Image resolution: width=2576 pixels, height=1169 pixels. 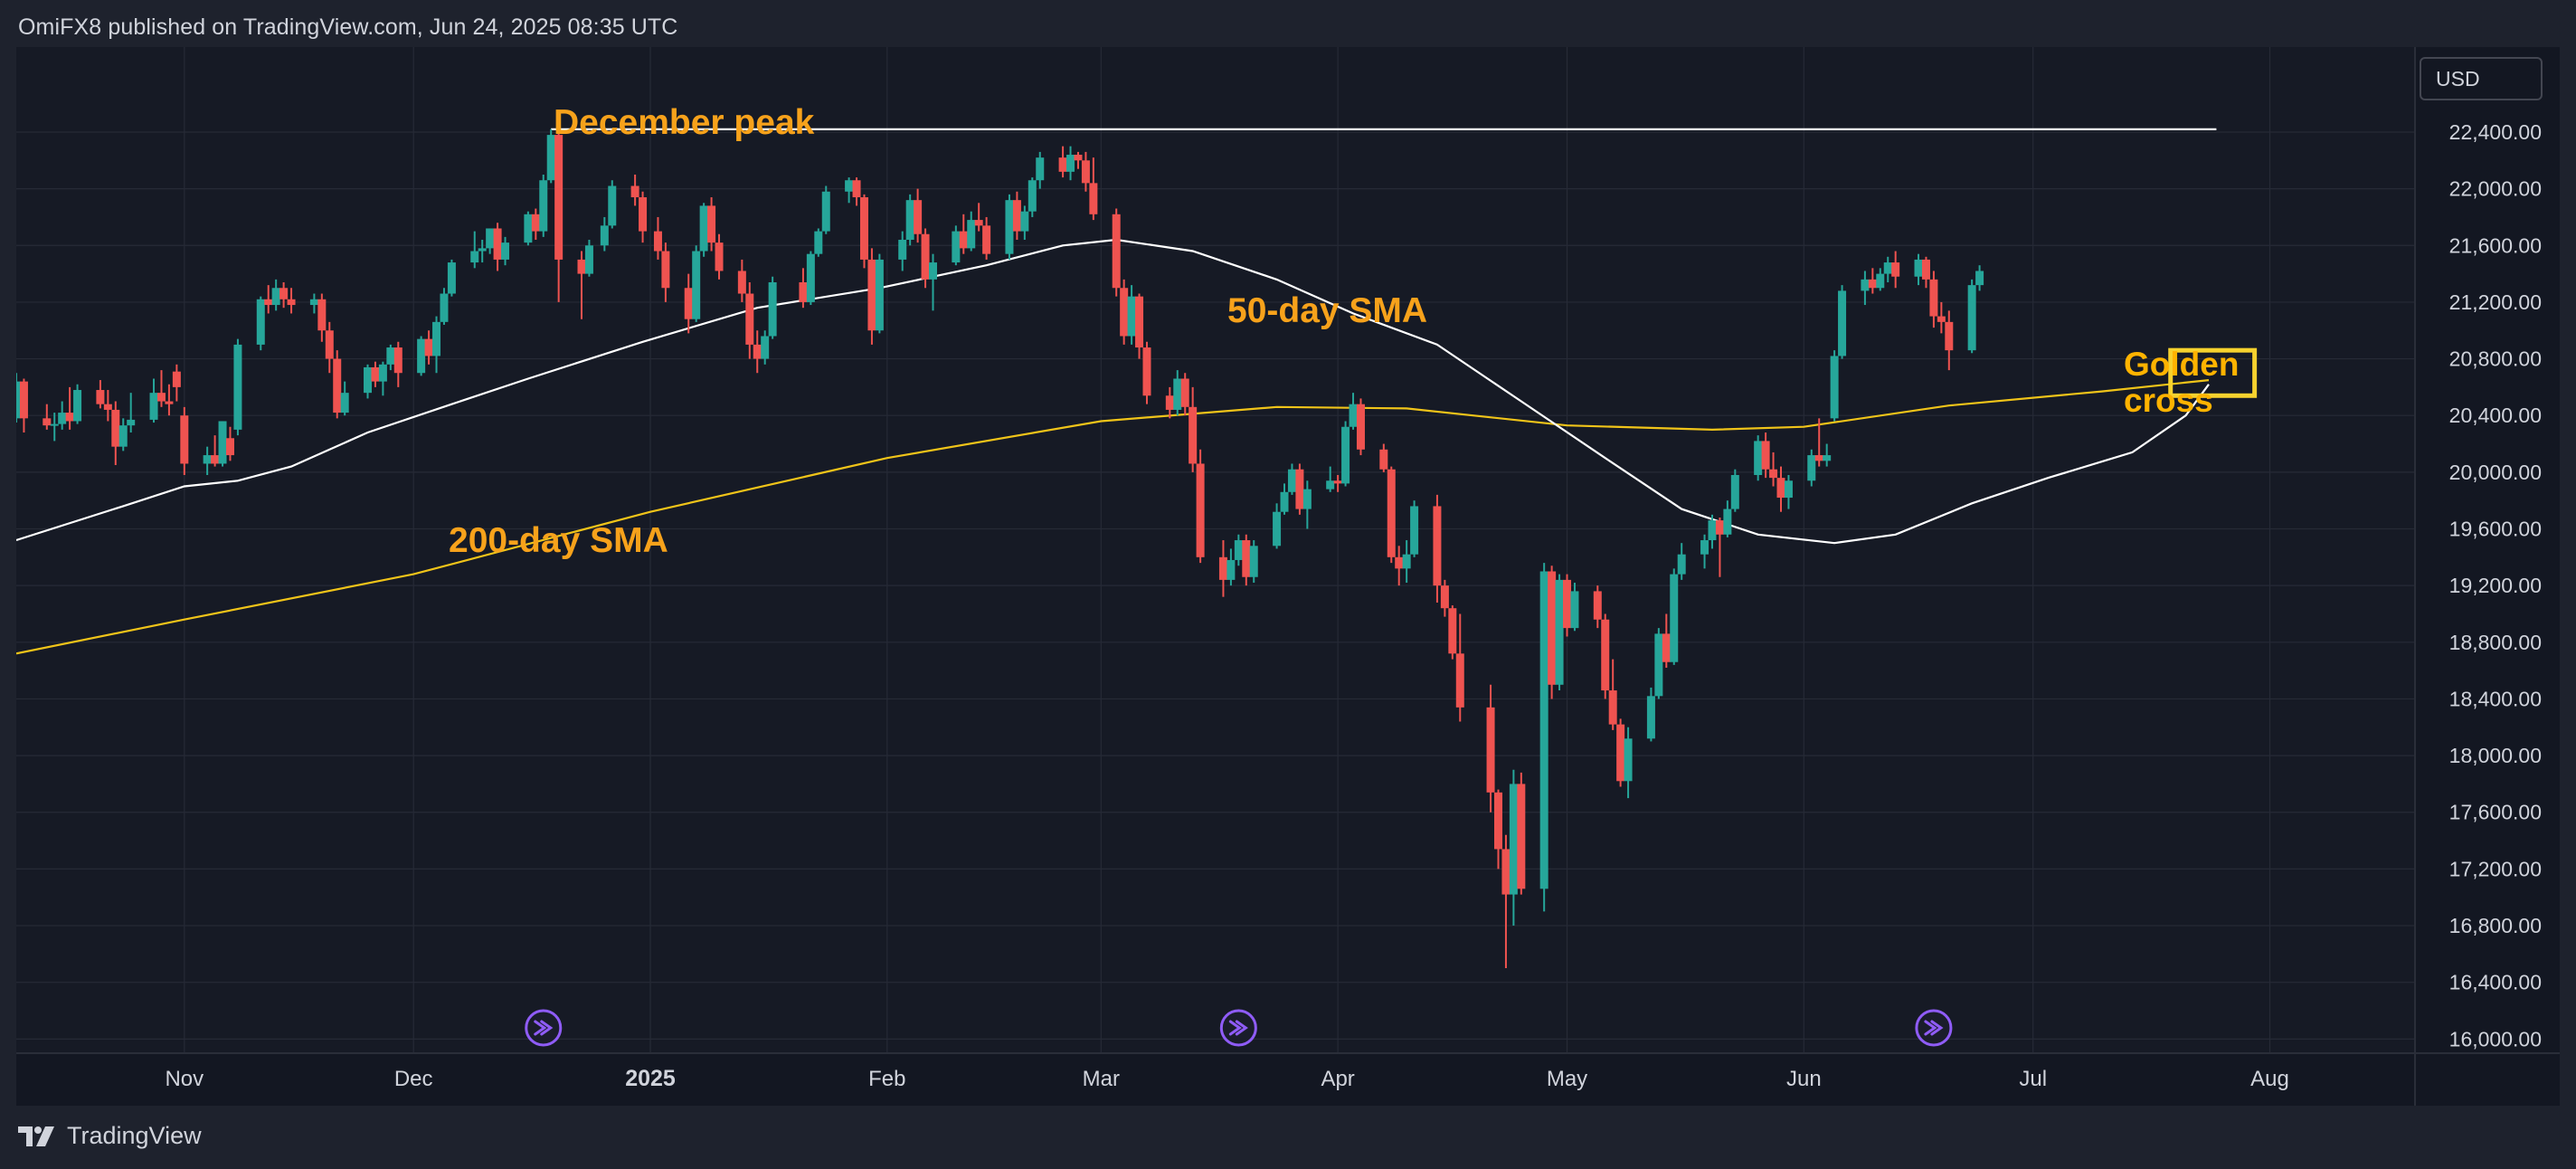 I want to click on golden-cross-annotation: Golden cross, so click(x=2182, y=383).